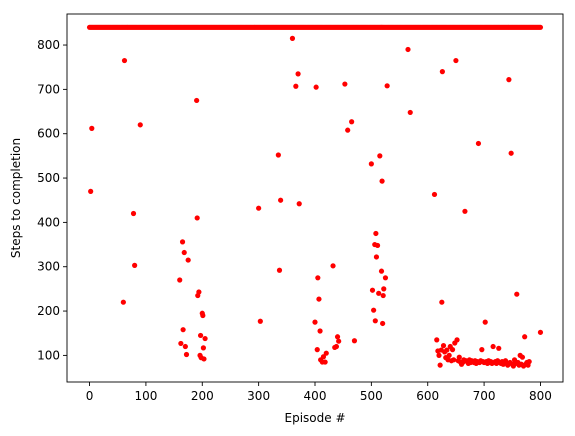 Image resolution: width=575 pixels, height=436 pixels. I want to click on x-tick-label: 600, so click(427, 396).